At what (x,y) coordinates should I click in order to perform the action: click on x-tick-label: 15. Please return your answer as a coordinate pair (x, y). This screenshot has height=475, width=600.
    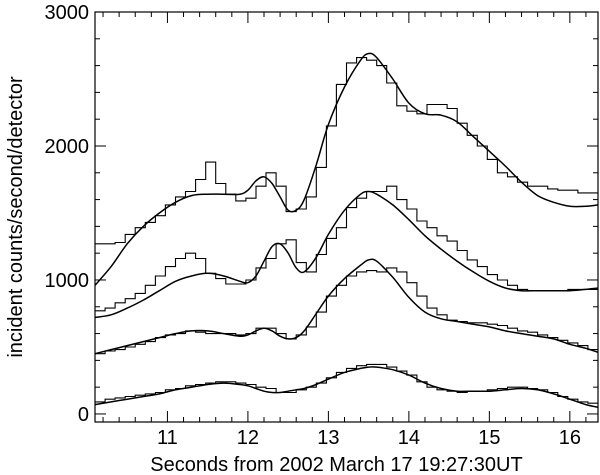
    Looking at the image, I should click on (489, 438).